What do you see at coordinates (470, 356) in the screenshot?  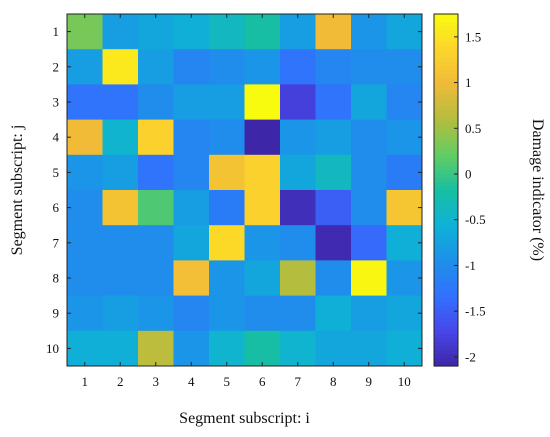 I see `colorbar-tick-label: -2` at bounding box center [470, 356].